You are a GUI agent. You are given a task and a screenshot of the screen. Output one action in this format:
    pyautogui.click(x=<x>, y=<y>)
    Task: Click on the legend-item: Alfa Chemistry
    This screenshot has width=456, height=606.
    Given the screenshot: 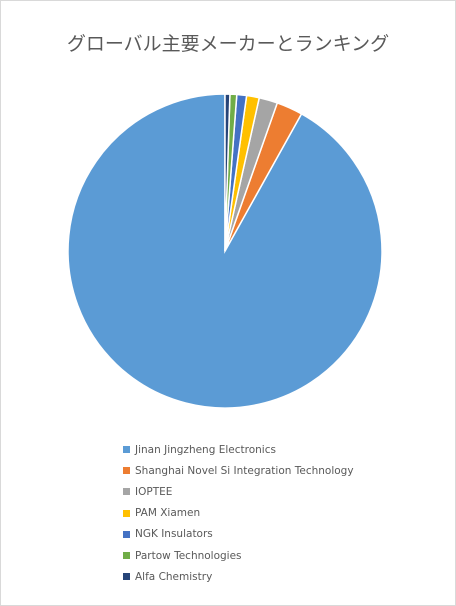 What is the action you would take?
    pyautogui.click(x=238, y=576)
    